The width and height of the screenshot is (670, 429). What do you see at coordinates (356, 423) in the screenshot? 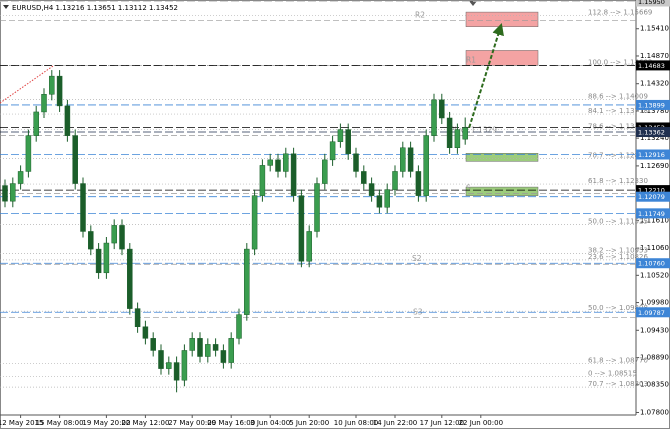
I see `x-tick-label: 10 Jun 08:00` at bounding box center [356, 423].